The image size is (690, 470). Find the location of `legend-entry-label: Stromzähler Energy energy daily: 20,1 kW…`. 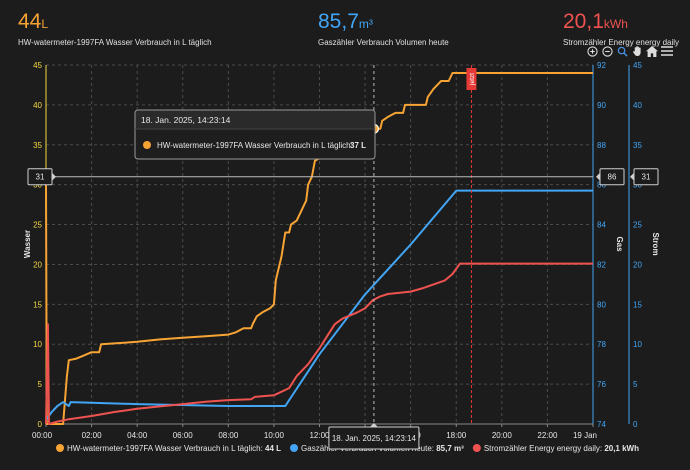

legend-entry-label: Stromzähler Energy energy daily: 20,1 kW… is located at coordinates (561, 448).